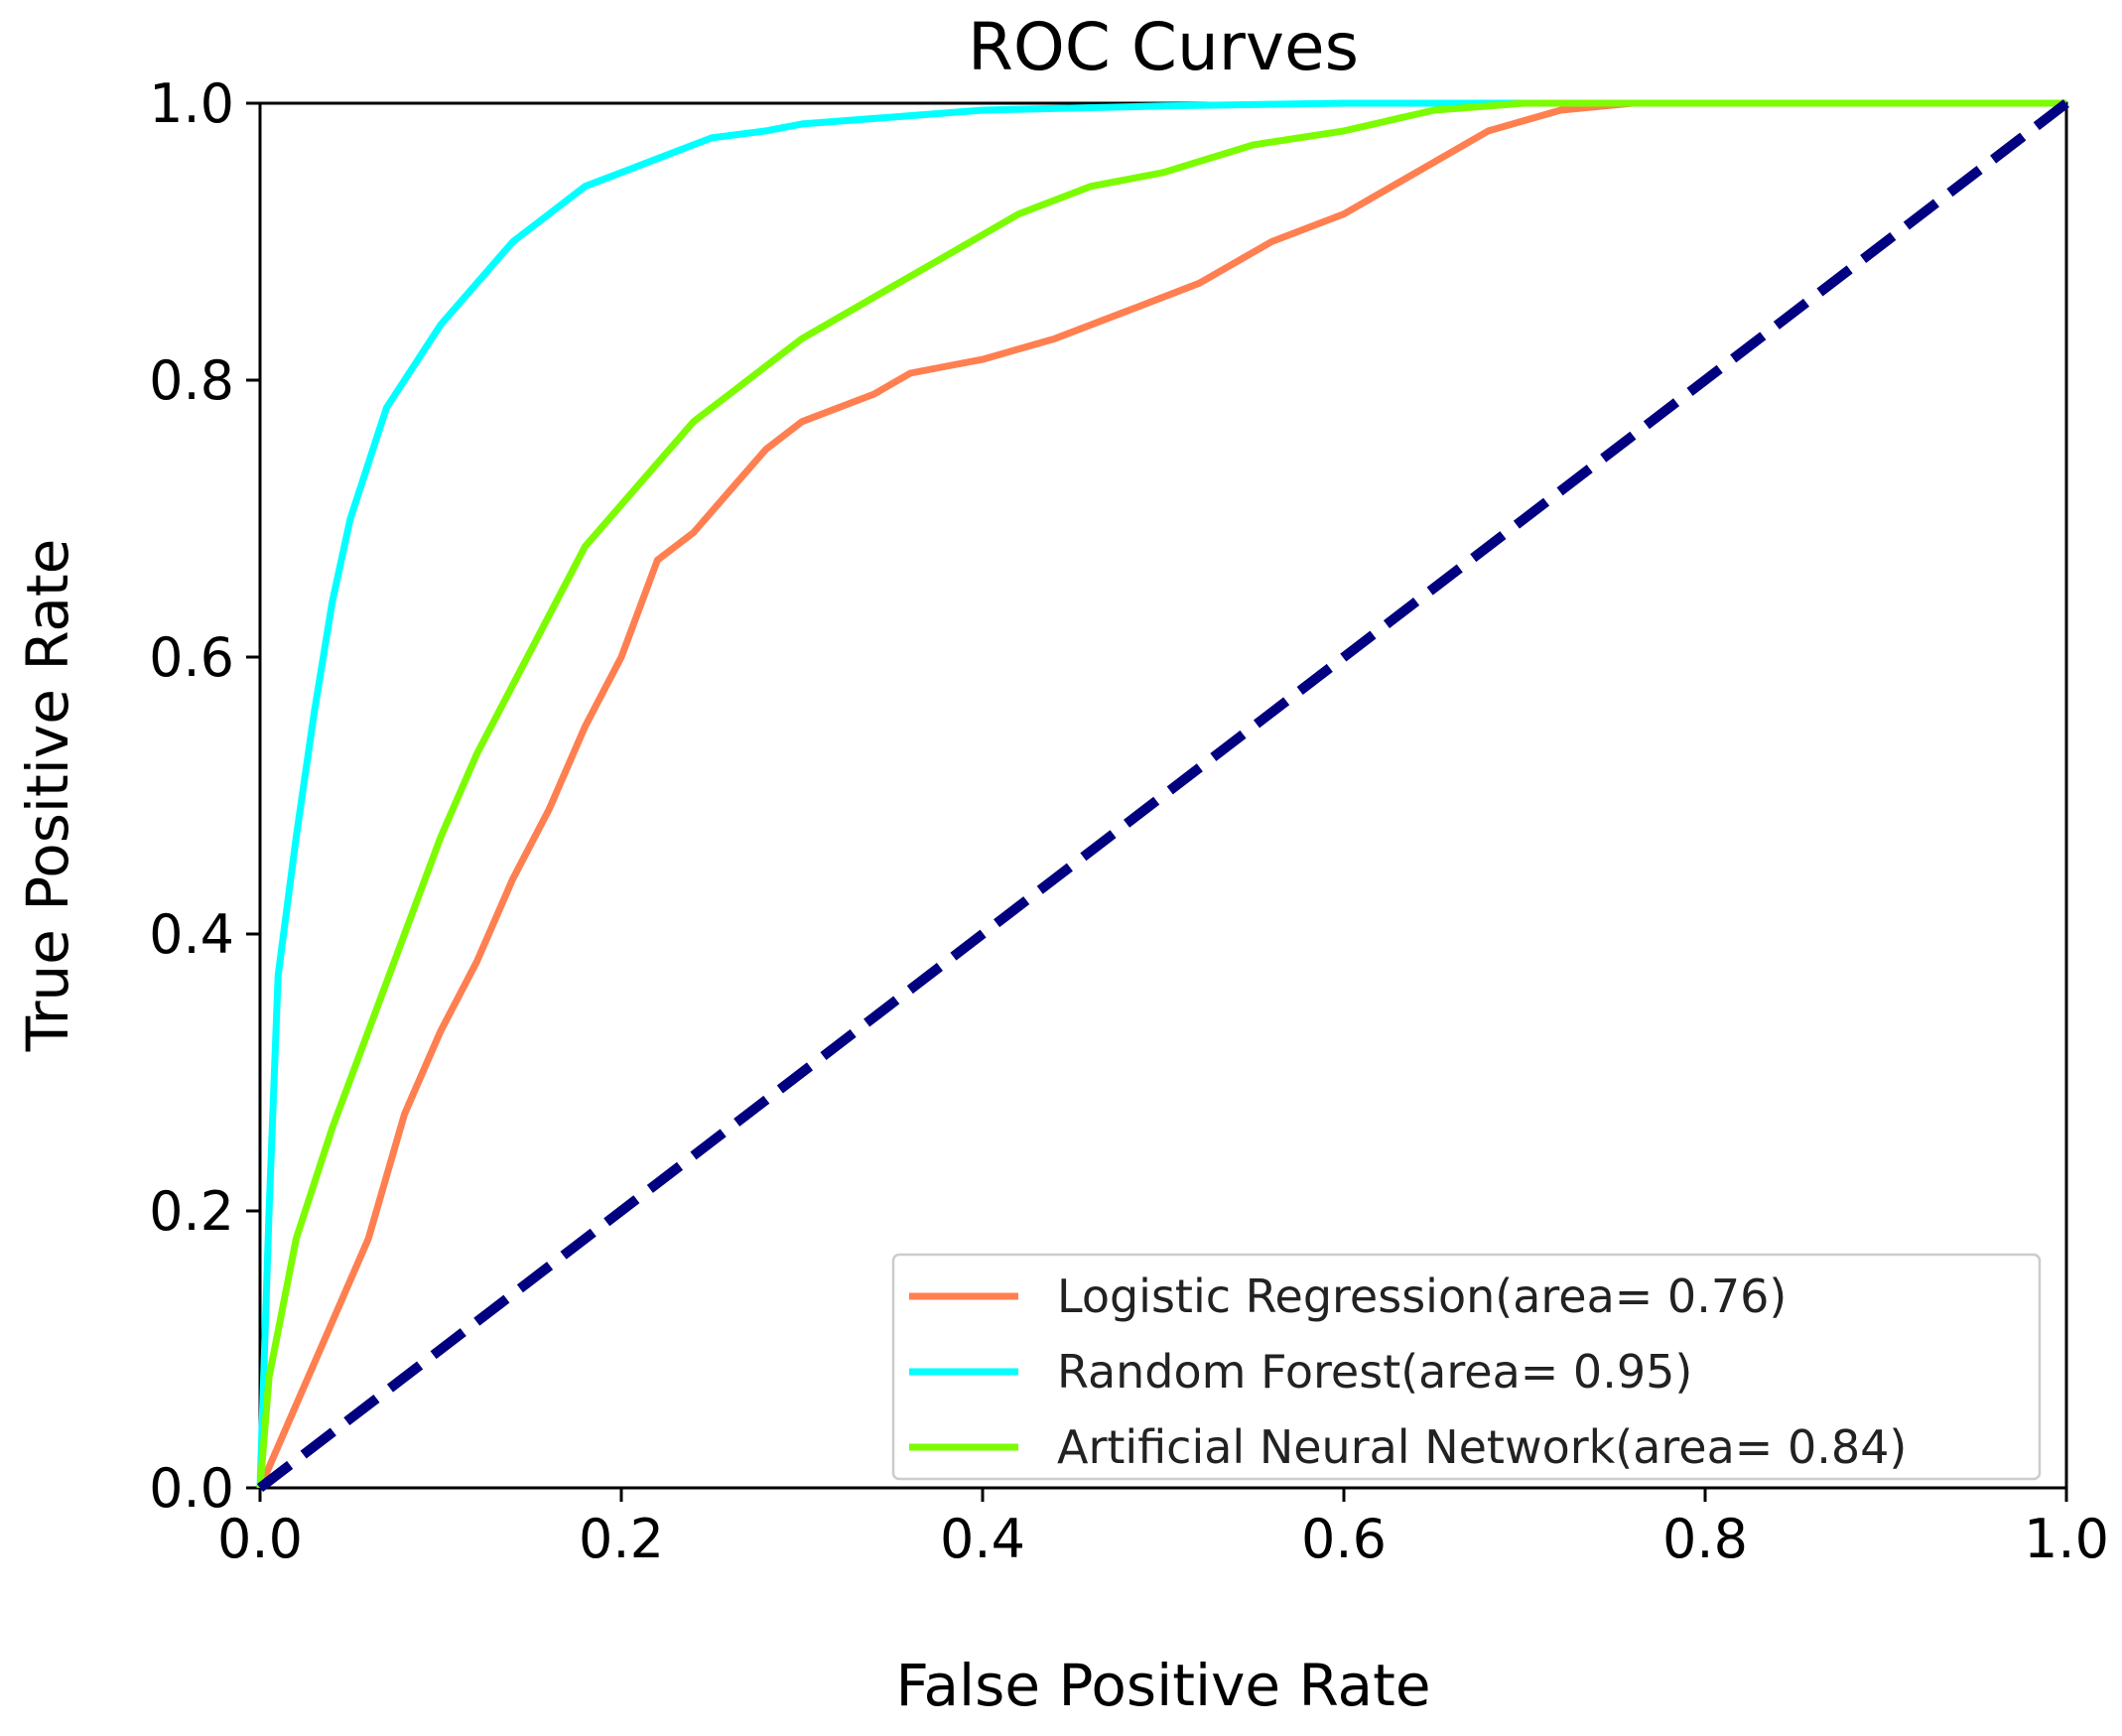  What do you see at coordinates (1422, 1296) in the screenshot?
I see `legend-label: Logistic Regression(area= 0.76)` at bounding box center [1422, 1296].